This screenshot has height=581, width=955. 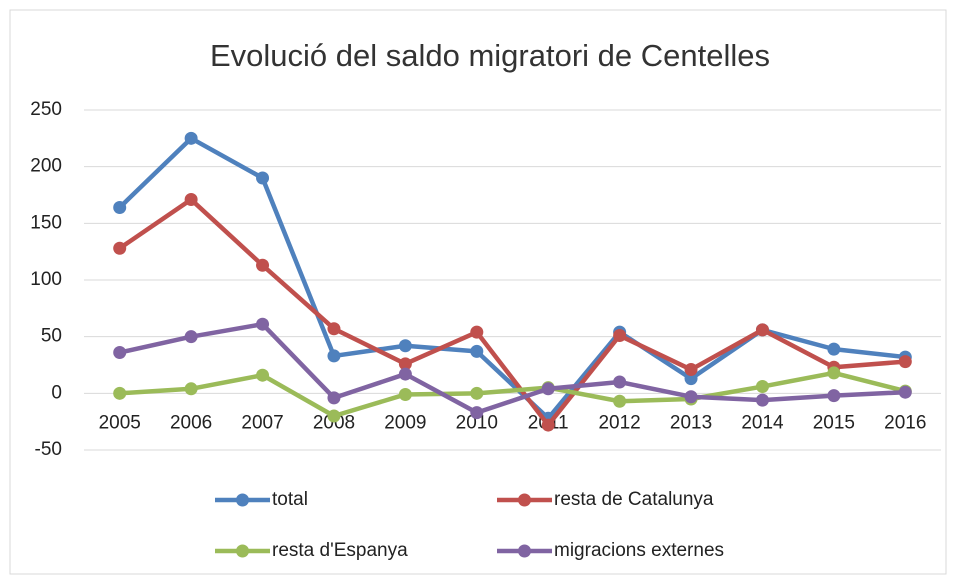 I want to click on legend-label: total, so click(x=290, y=499).